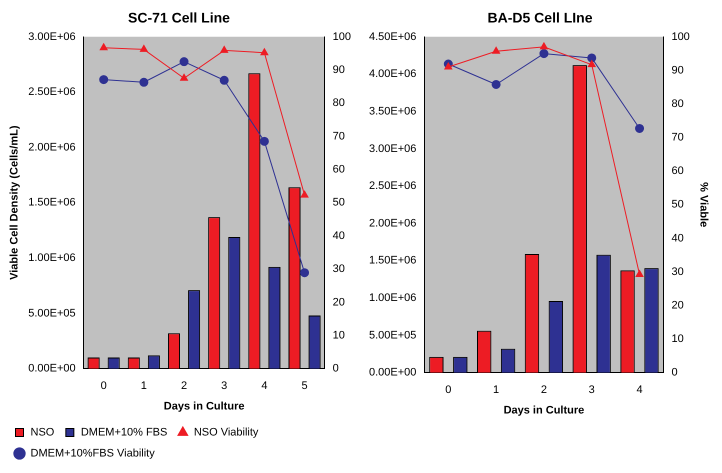 This screenshot has height=473, width=722. Describe the element at coordinates (14, 202) in the screenshot. I see `y-axis-title: Viable Cell Density (Cells/mL)` at that location.